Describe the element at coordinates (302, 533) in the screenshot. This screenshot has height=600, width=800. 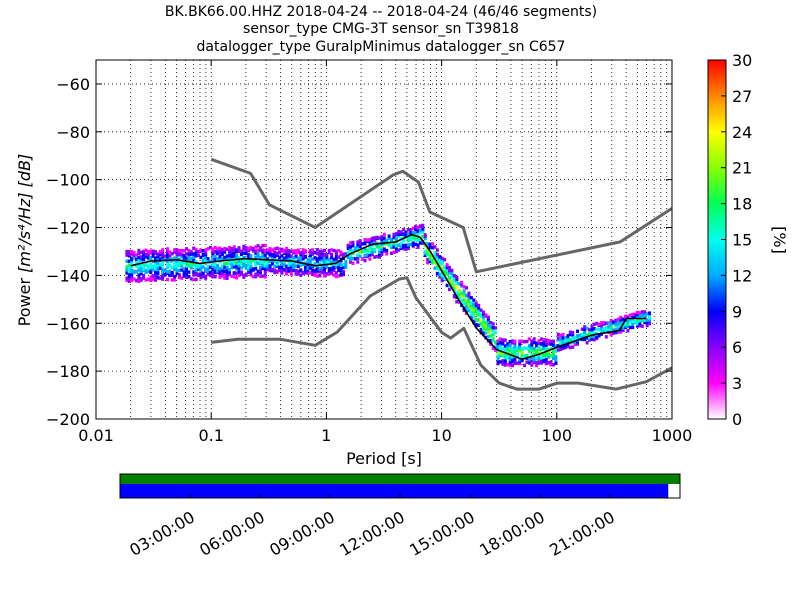
I see `time-tick-label: 09:00:00` at that location.